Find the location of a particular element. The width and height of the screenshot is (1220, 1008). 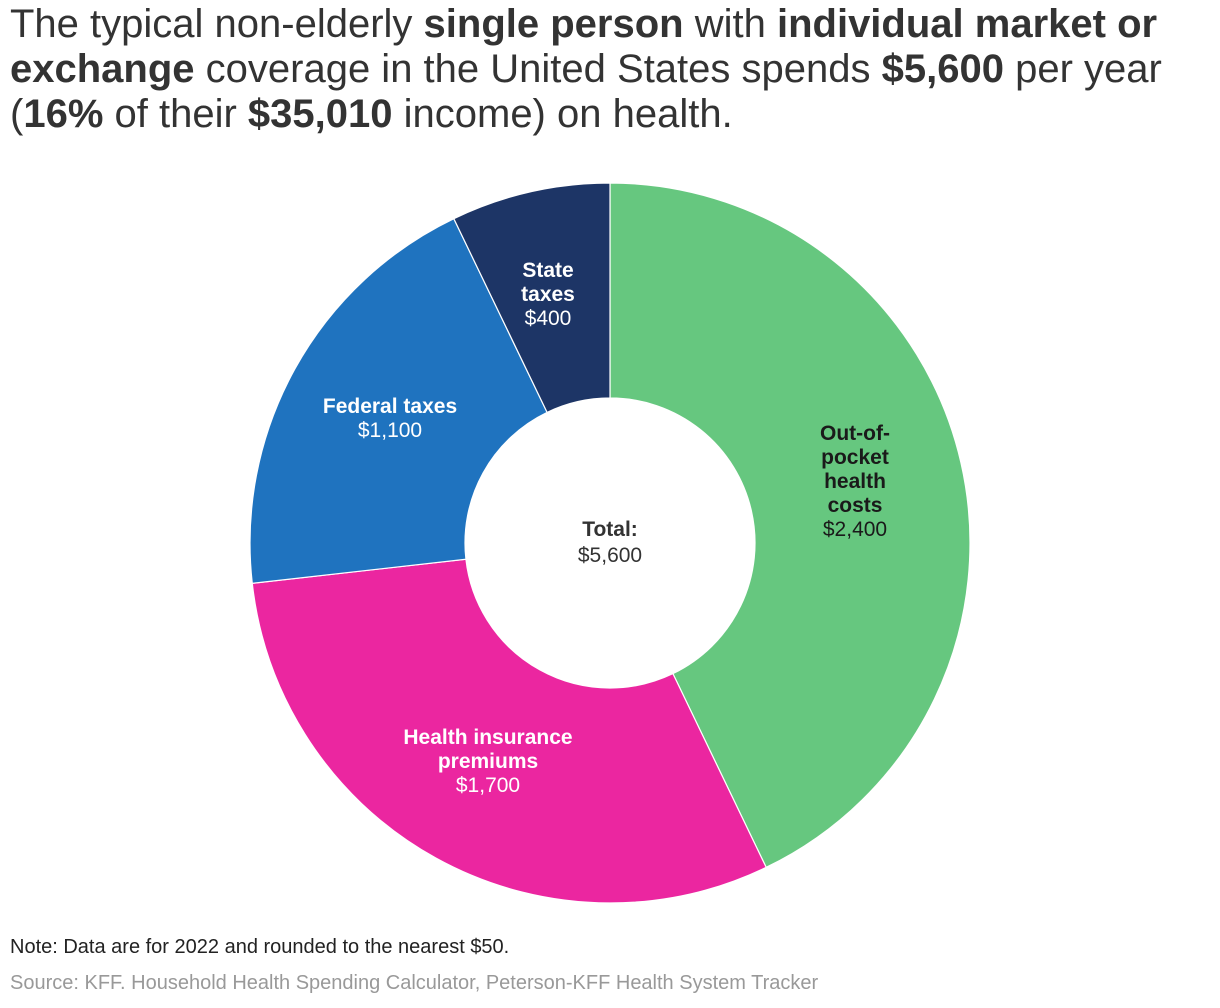

center-total-label: Total: is located at coordinates (610, 529).